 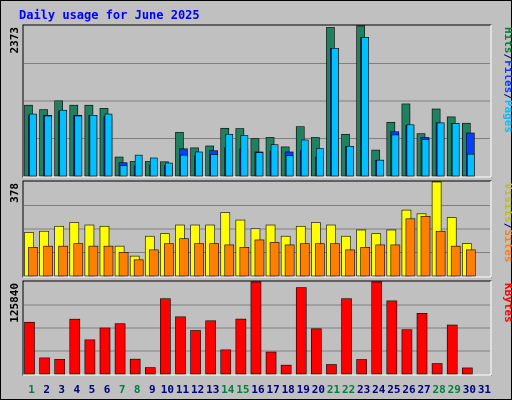 I want to click on x-tick-label: 21, so click(x=334, y=389).